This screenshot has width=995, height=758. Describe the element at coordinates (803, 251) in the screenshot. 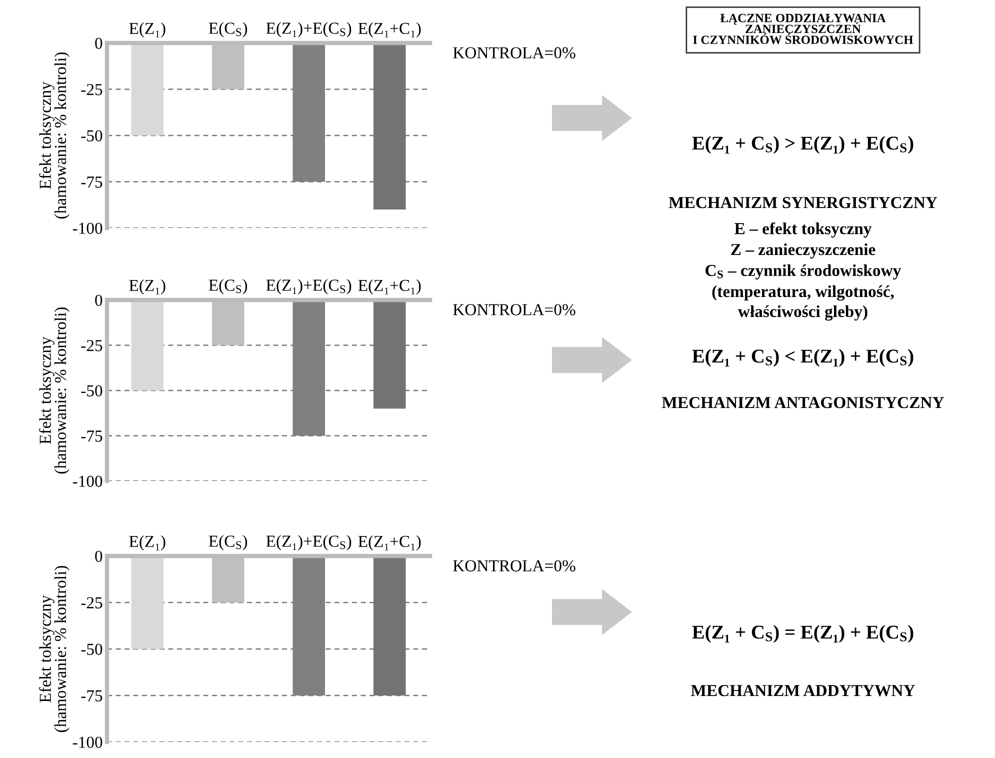

I see `text: Z – zanieczyszczenie` at that location.